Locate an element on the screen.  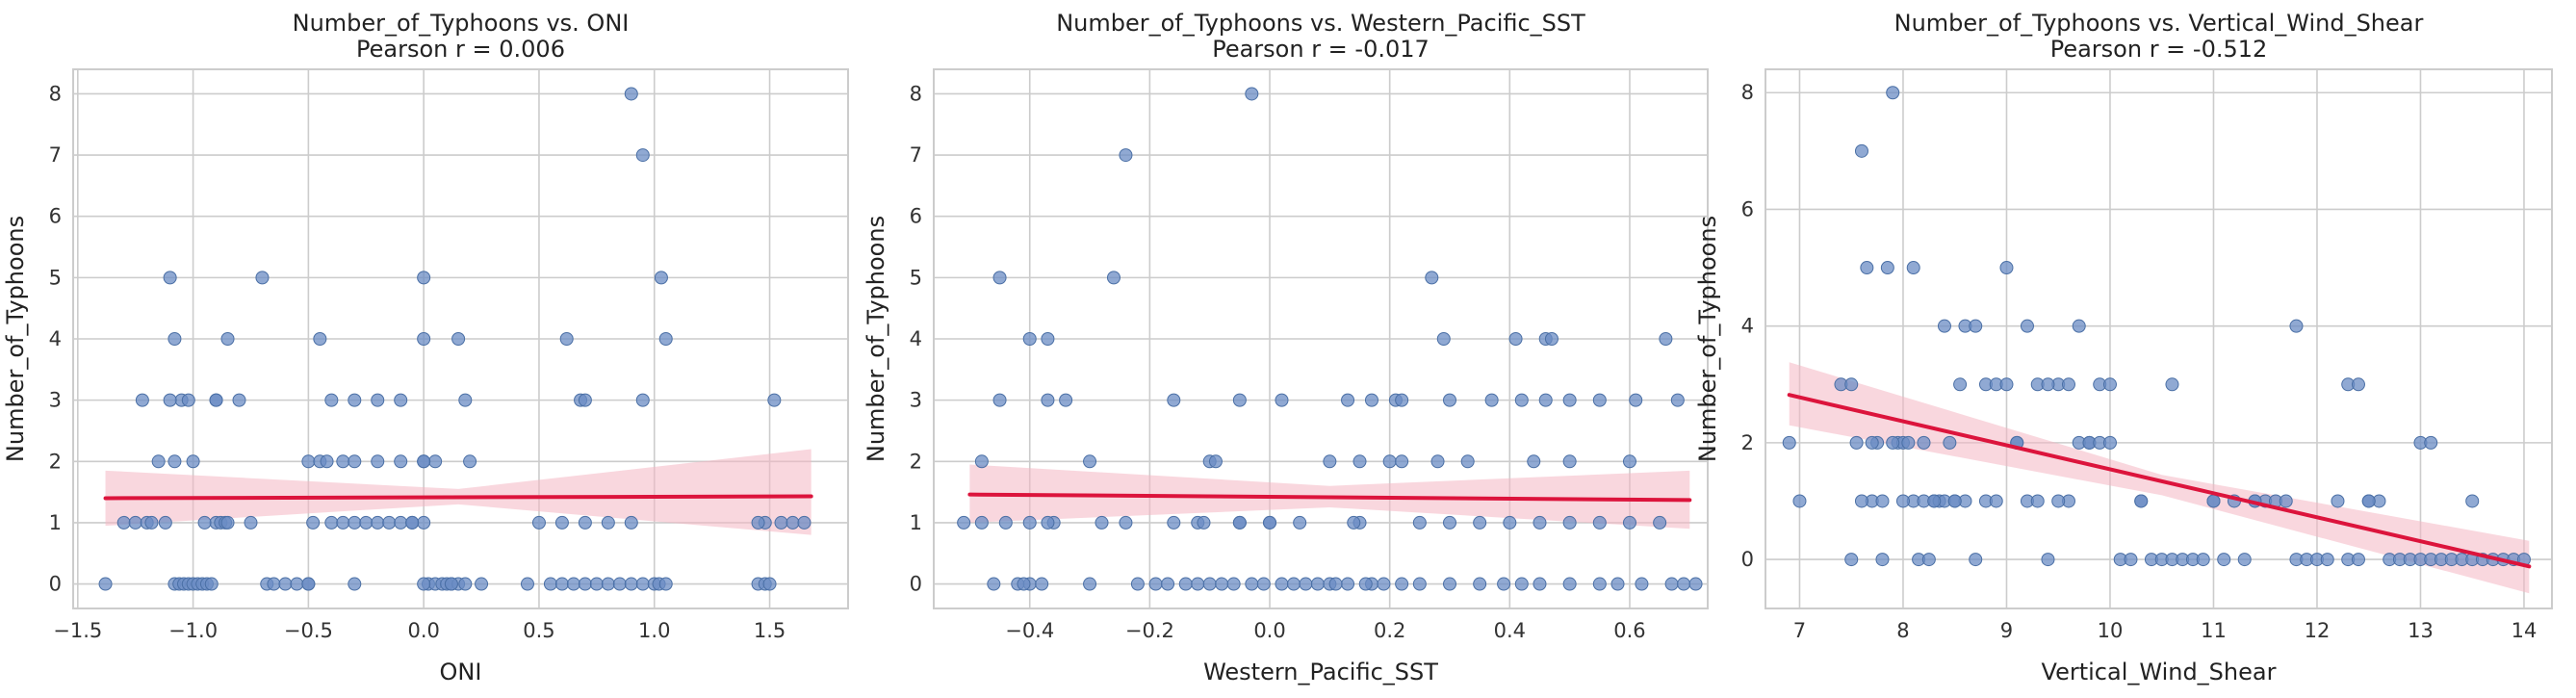
x-tick-label: 7 is located at coordinates (1800, 630).